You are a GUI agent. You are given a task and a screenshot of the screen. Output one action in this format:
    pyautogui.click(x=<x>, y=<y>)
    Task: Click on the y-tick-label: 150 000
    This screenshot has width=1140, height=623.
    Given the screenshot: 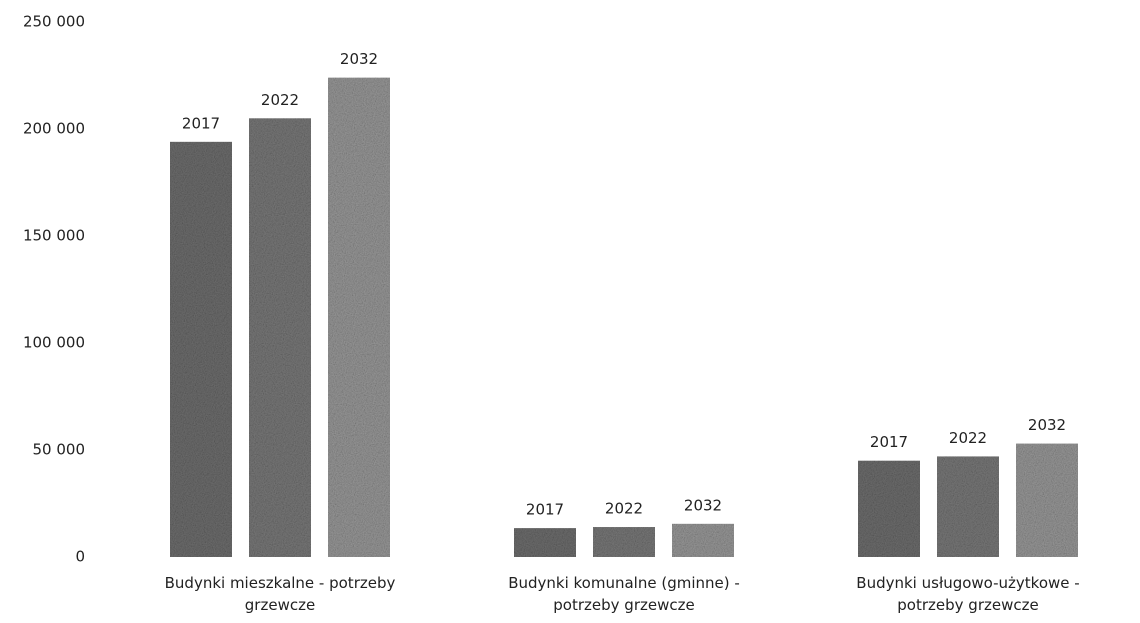 What is the action you would take?
    pyautogui.click(x=54, y=236)
    